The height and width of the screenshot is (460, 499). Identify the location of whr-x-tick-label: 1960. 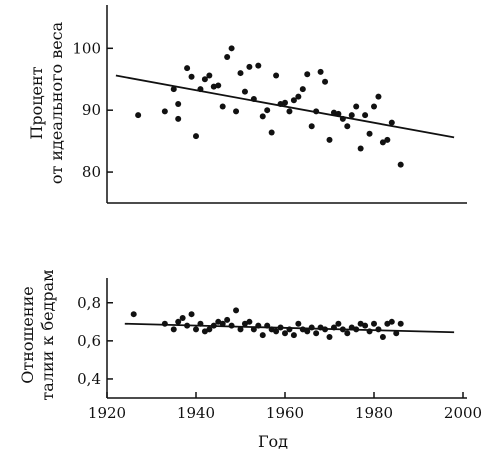
(285, 413).